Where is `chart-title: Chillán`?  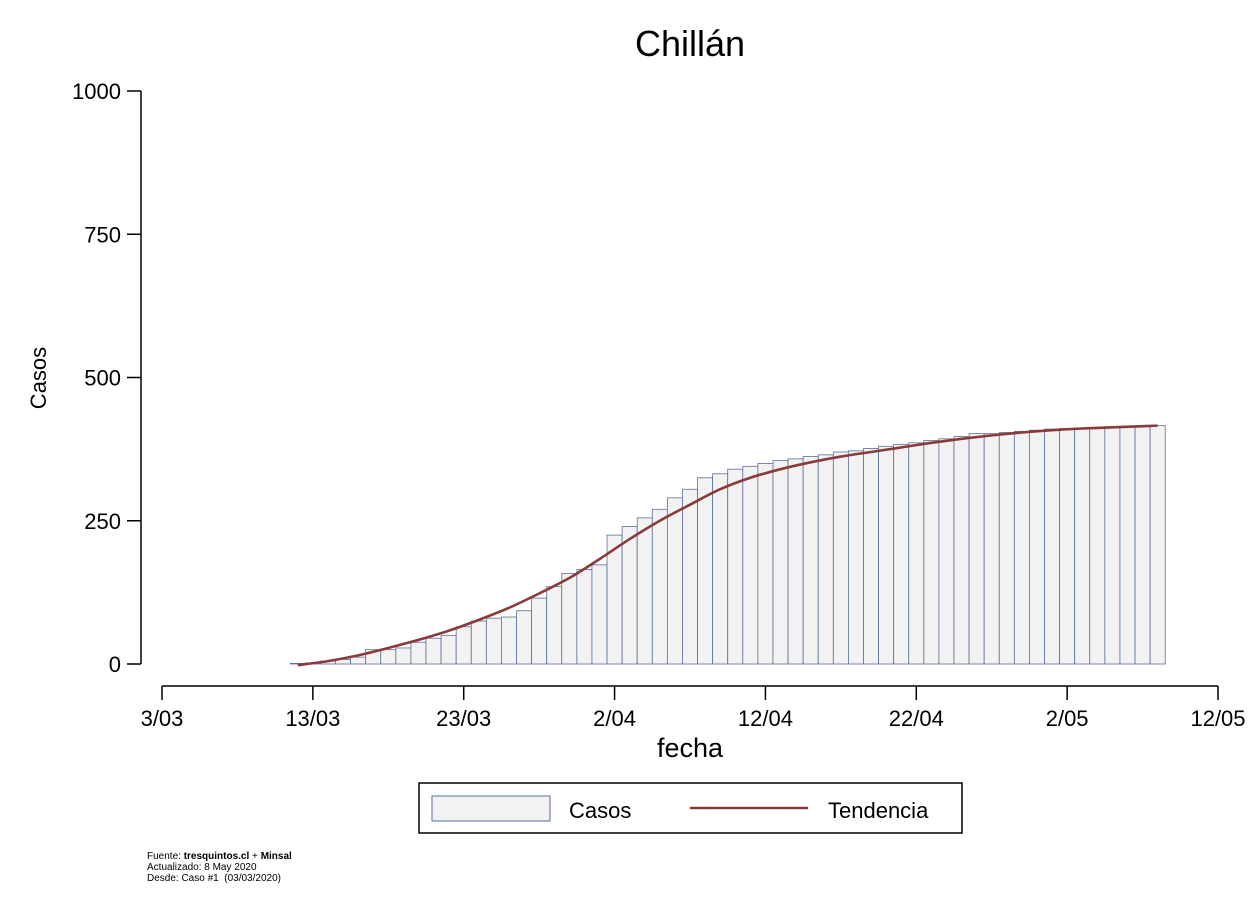 chart-title: Chillán is located at coordinates (690, 43).